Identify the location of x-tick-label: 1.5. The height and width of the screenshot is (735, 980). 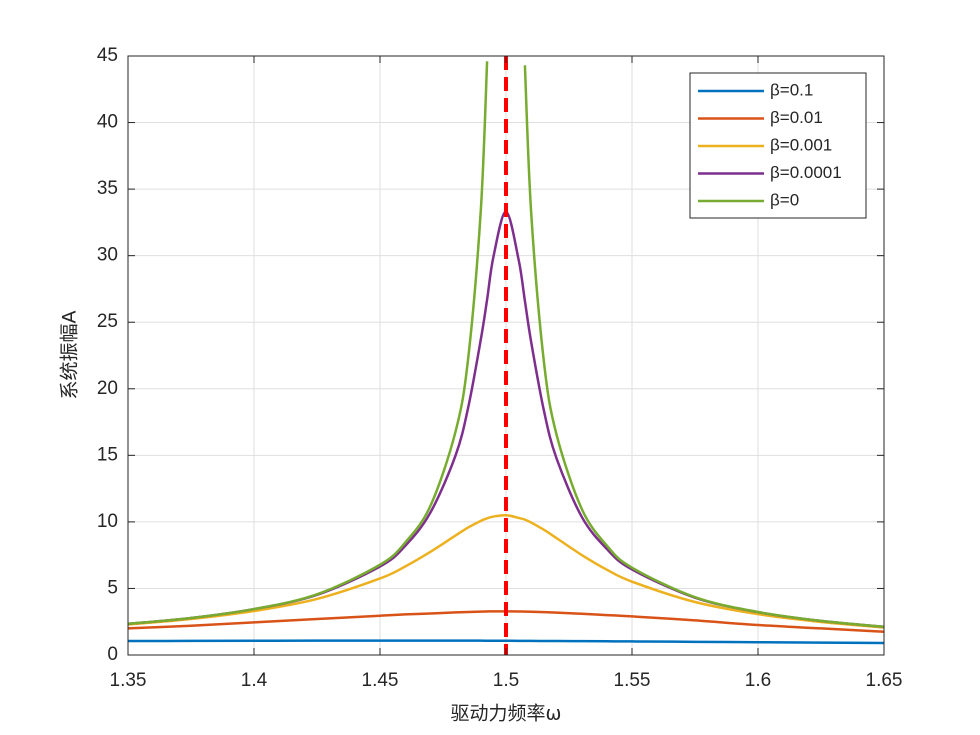
(506, 680).